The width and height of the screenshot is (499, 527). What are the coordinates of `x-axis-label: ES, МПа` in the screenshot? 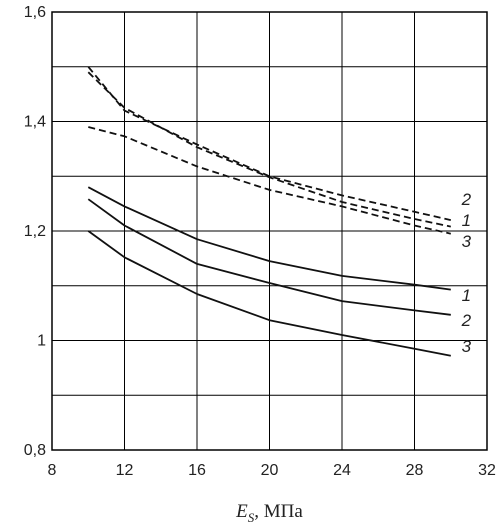 It's located at (269, 513).